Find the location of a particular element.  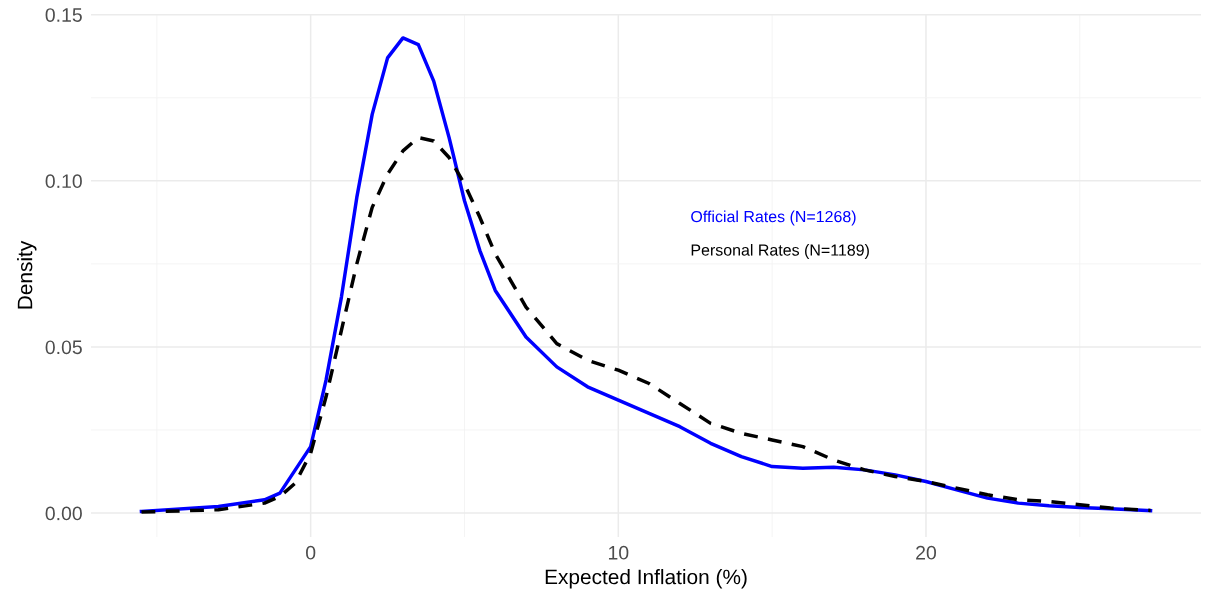

y-tick-label: 0.15 is located at coordinates (63, 15).